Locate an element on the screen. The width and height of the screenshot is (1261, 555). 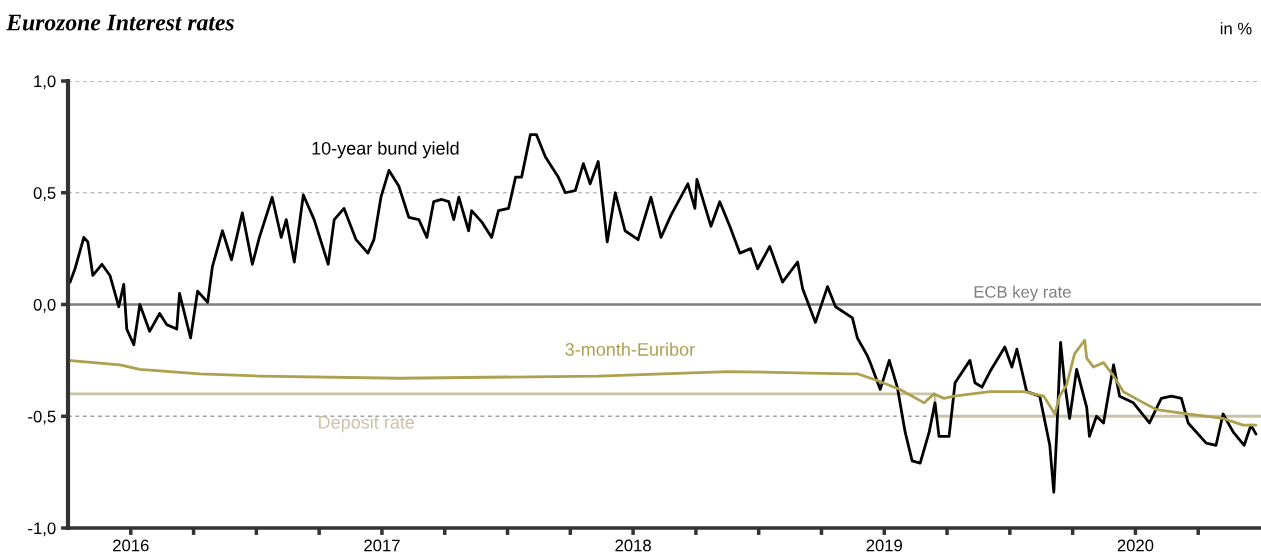
y-tick-label: 0,5 is located at coordinates (44, 194).